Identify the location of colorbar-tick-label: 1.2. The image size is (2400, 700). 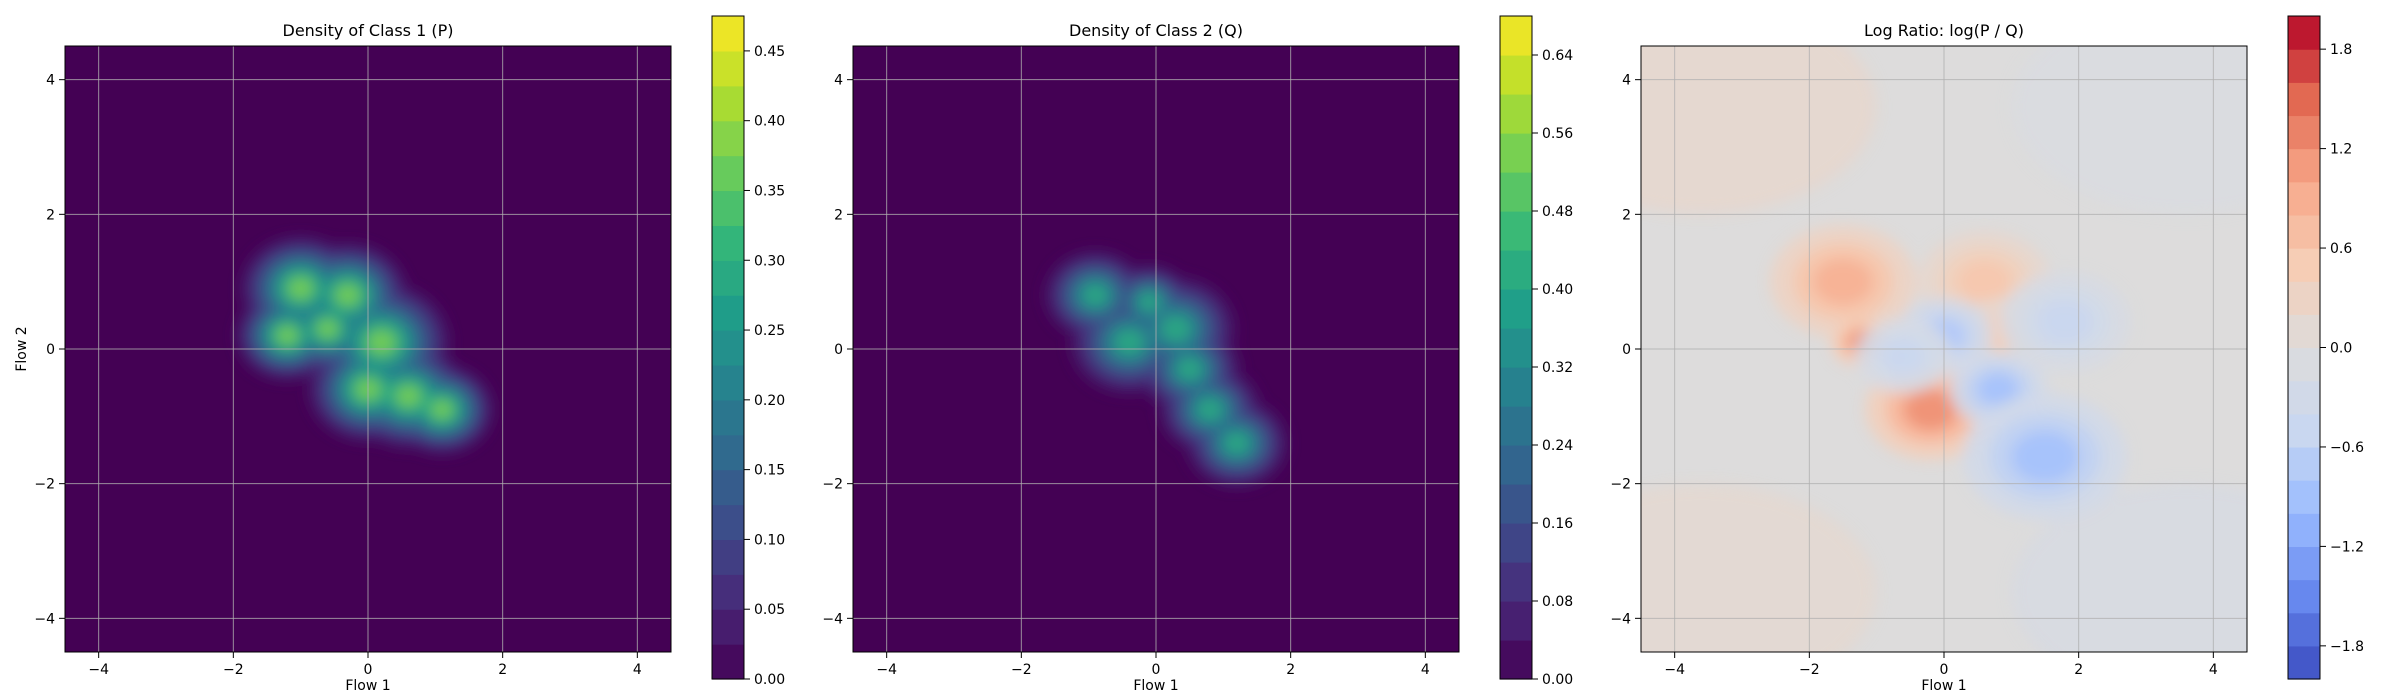
(2341, 150).